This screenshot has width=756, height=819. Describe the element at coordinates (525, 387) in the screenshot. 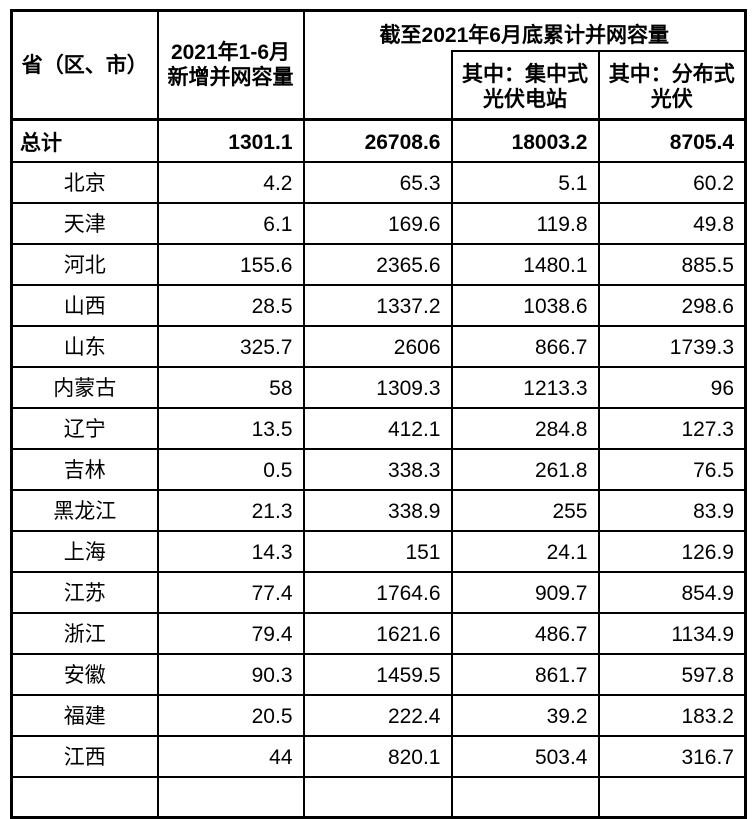

I see `cell-value: 1213.3` at that location.